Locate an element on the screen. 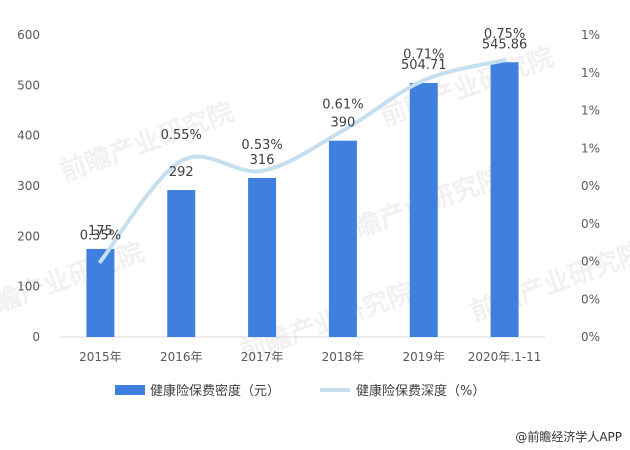  line-value-label: 0.75% is located at coordinates (504, 34).